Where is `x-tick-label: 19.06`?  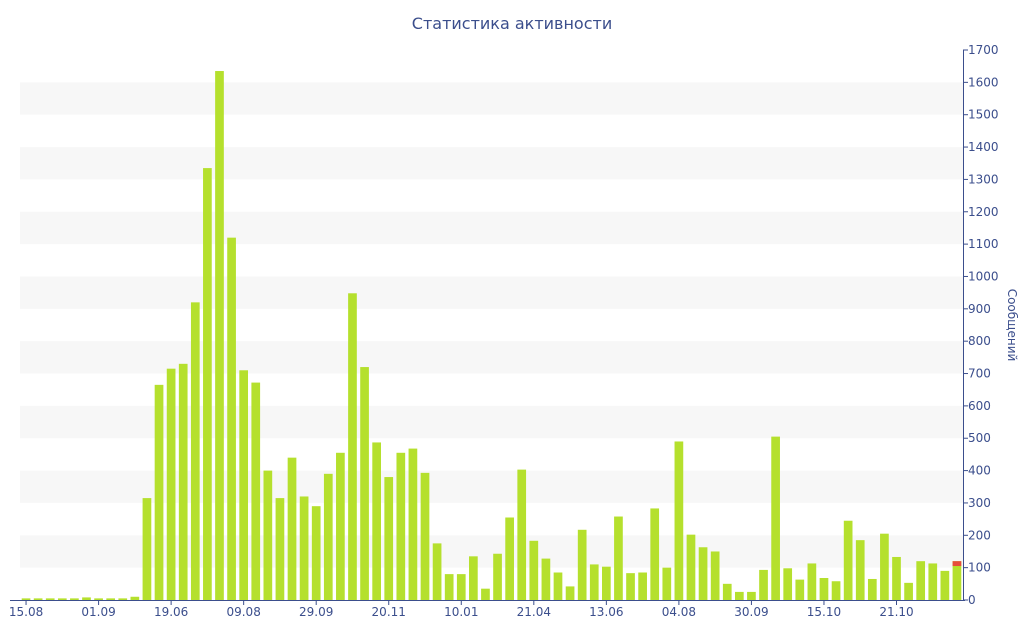
x-tick-label: 19.06 is located at coordinates (171, 612).